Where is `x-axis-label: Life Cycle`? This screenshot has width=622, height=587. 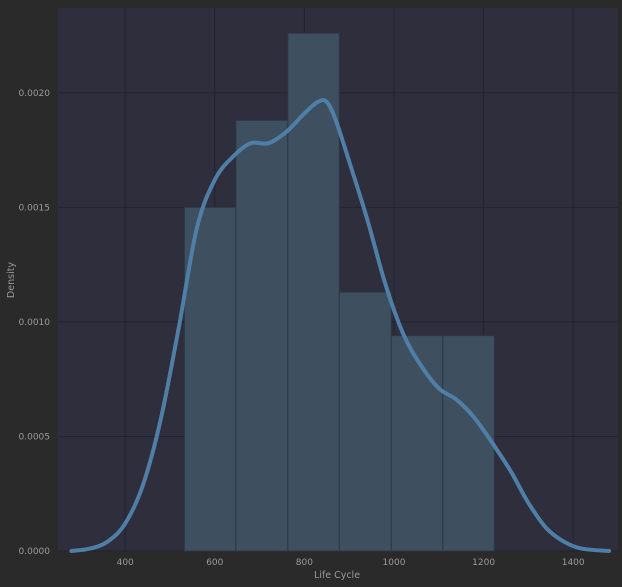
x-axis-label: Life Cycle is located at coordinates (337, 575).